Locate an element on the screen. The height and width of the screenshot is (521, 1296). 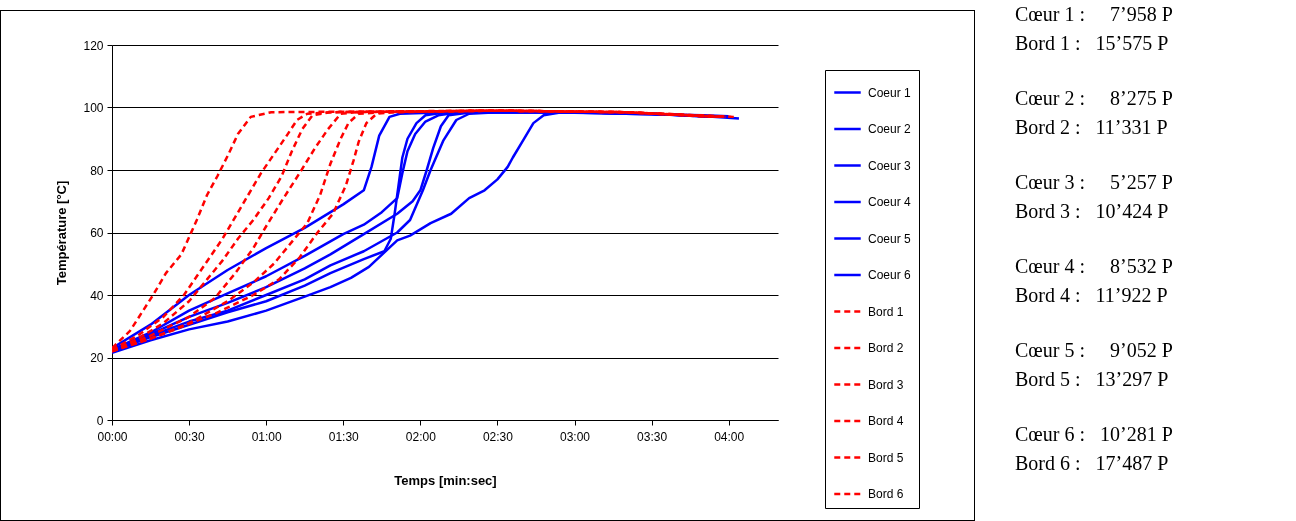
legend-label: Bord 3 is located at coordinates (886, 384).